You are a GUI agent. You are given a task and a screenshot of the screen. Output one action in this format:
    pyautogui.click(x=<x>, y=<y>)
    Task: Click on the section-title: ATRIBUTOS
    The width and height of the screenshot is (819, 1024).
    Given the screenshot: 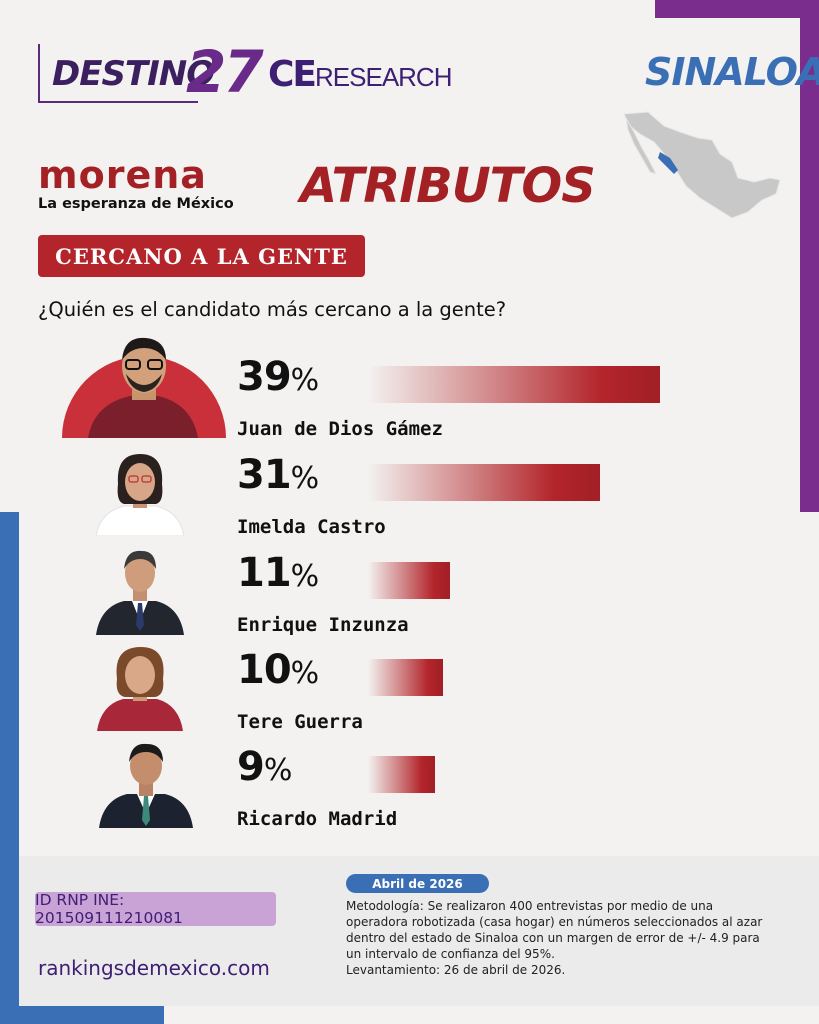 What is the action you would take?
    pyautogui.click(x=448, y=186)
    